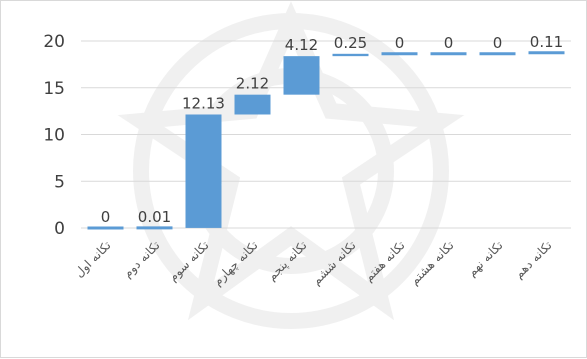  I want to click on data-label: 0.01, so click(154, 217).